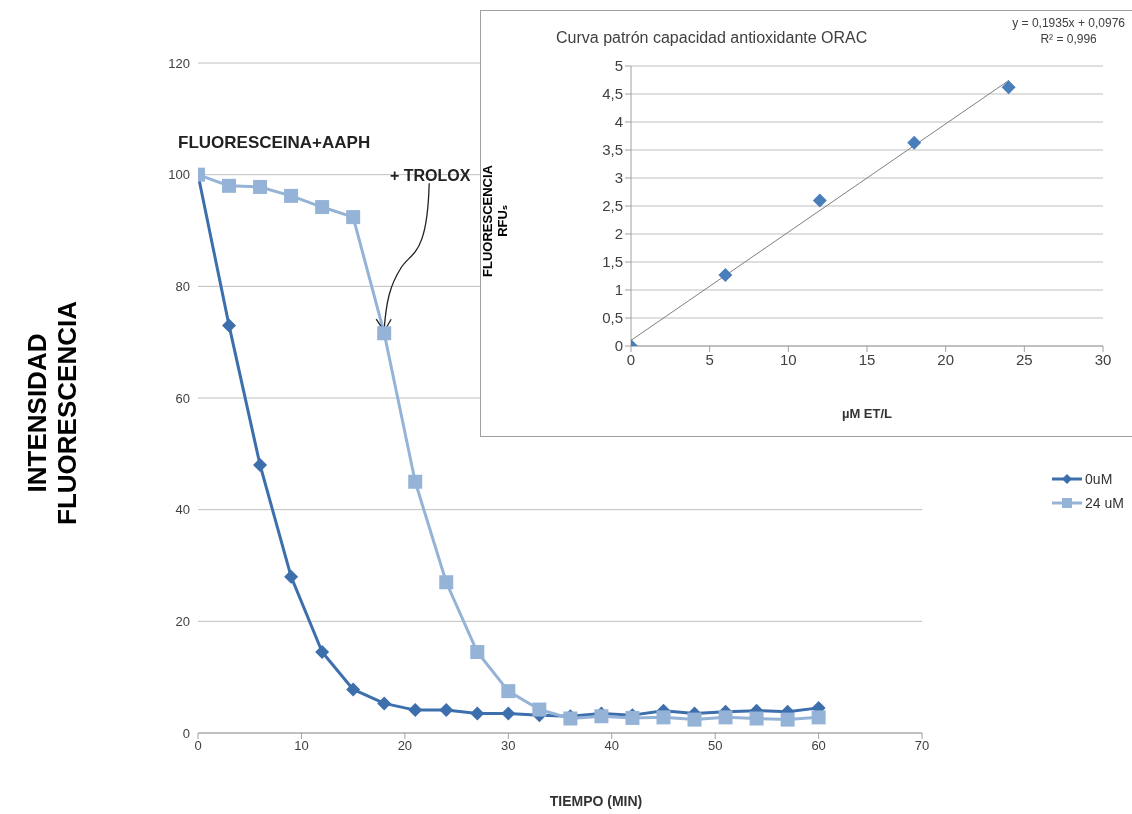 The width and height of the screenshot is (1132, 814). What do you see at coordinates (618, 66) in the screenshot?
I see `y-tick-label: 5` at bounding box center [618, 66].